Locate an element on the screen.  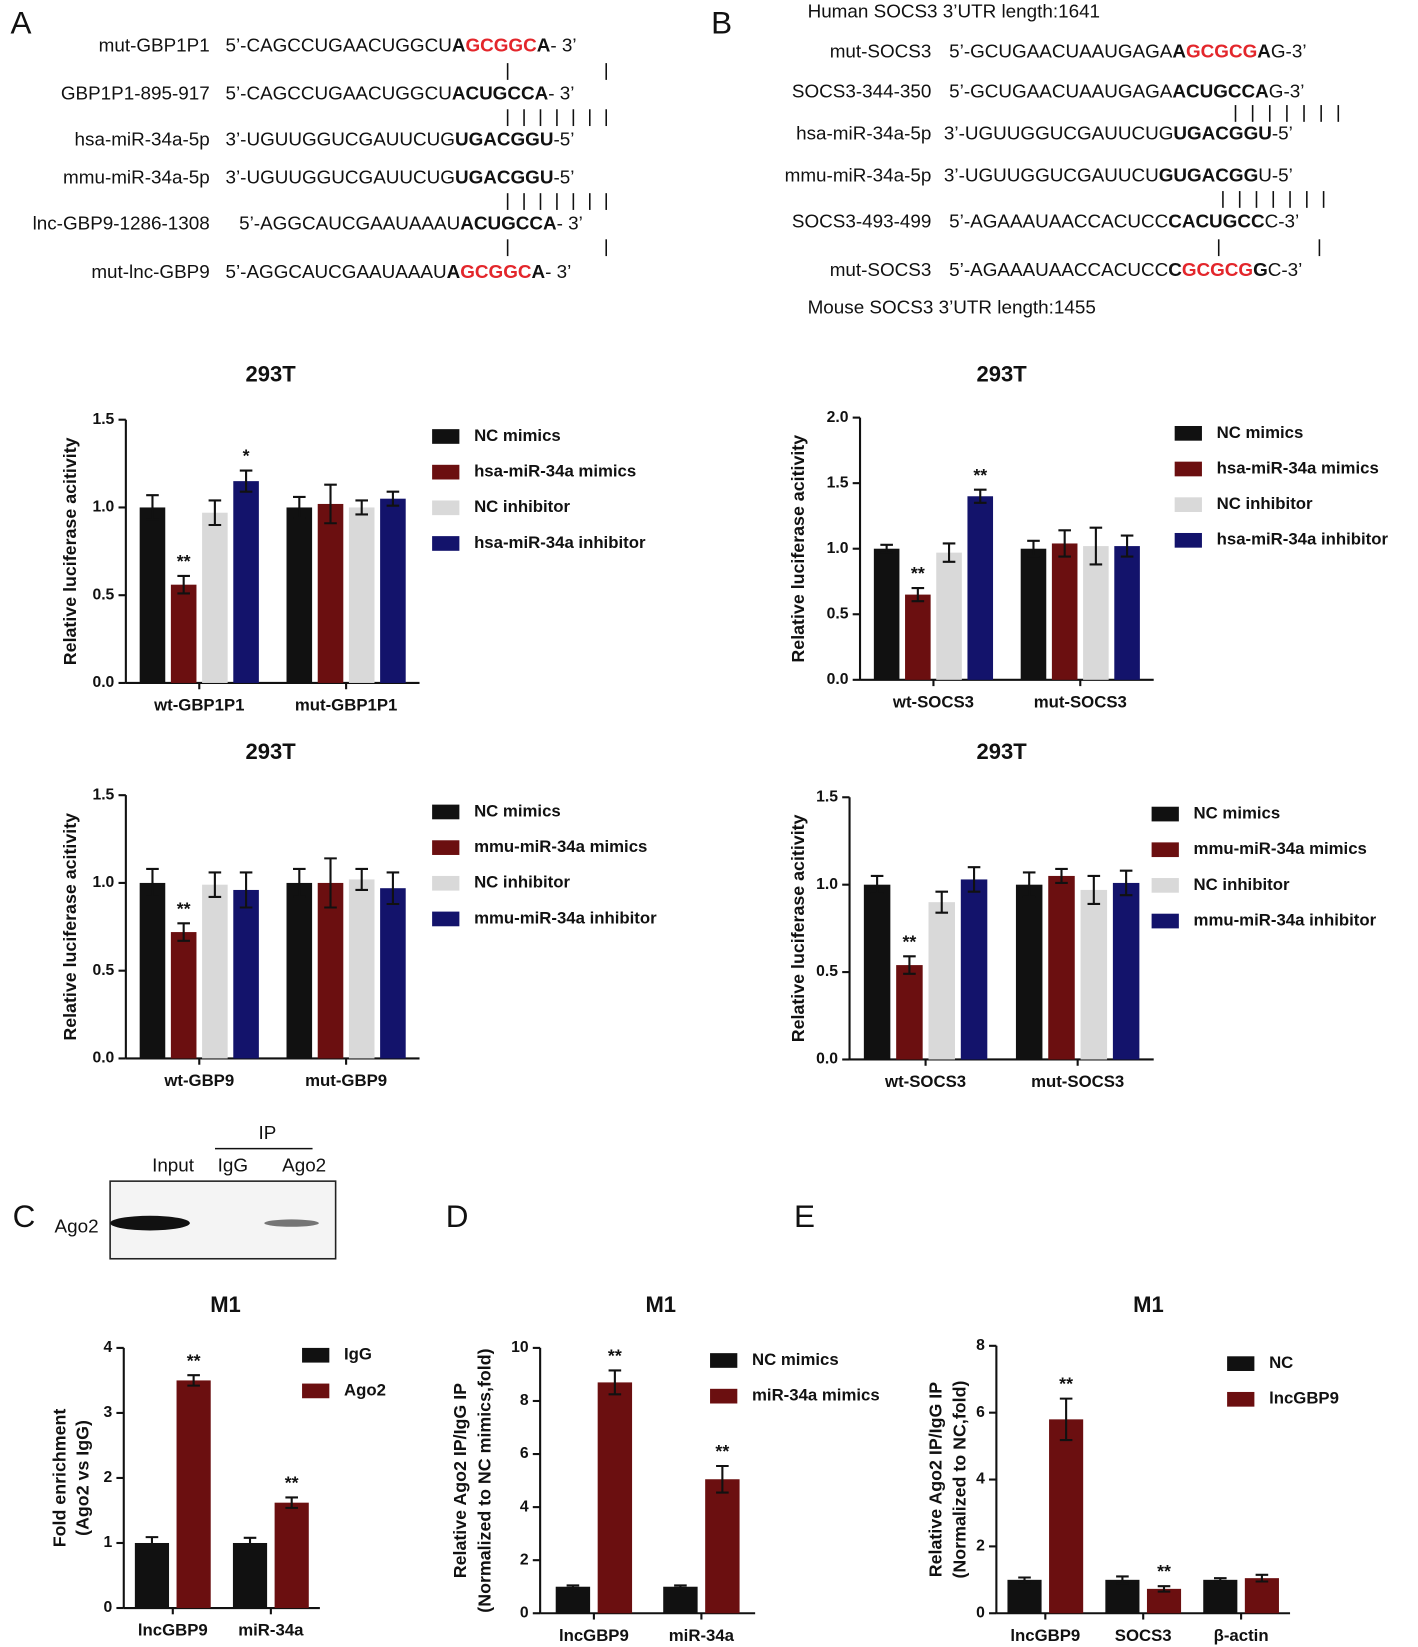
x-tick-label: mut-SOCS3 is located at coordinates (1080, 701).